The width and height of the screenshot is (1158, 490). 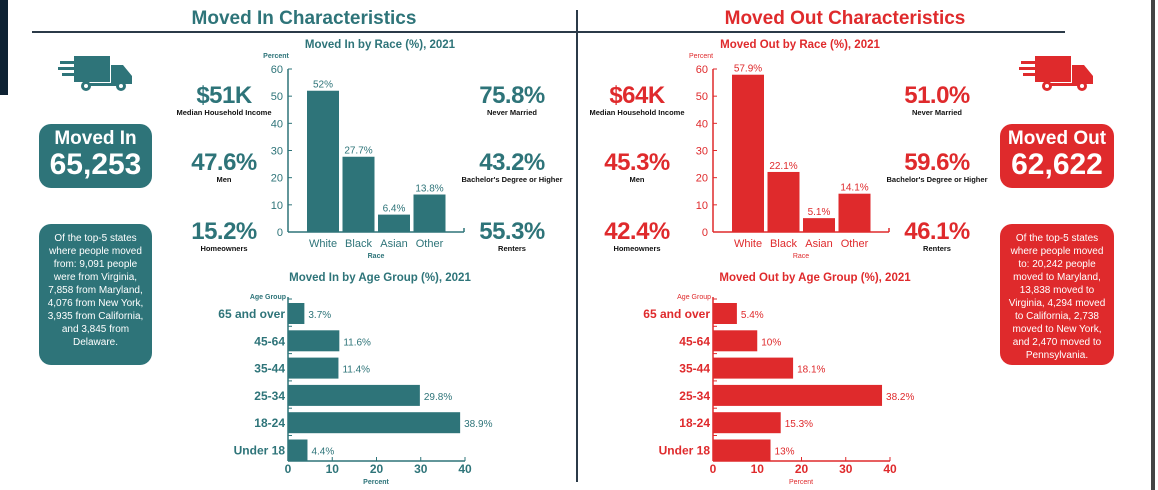 I want to click on chart-title: Moved In by Age Group (%), 2021, so click(x=380, y=278).